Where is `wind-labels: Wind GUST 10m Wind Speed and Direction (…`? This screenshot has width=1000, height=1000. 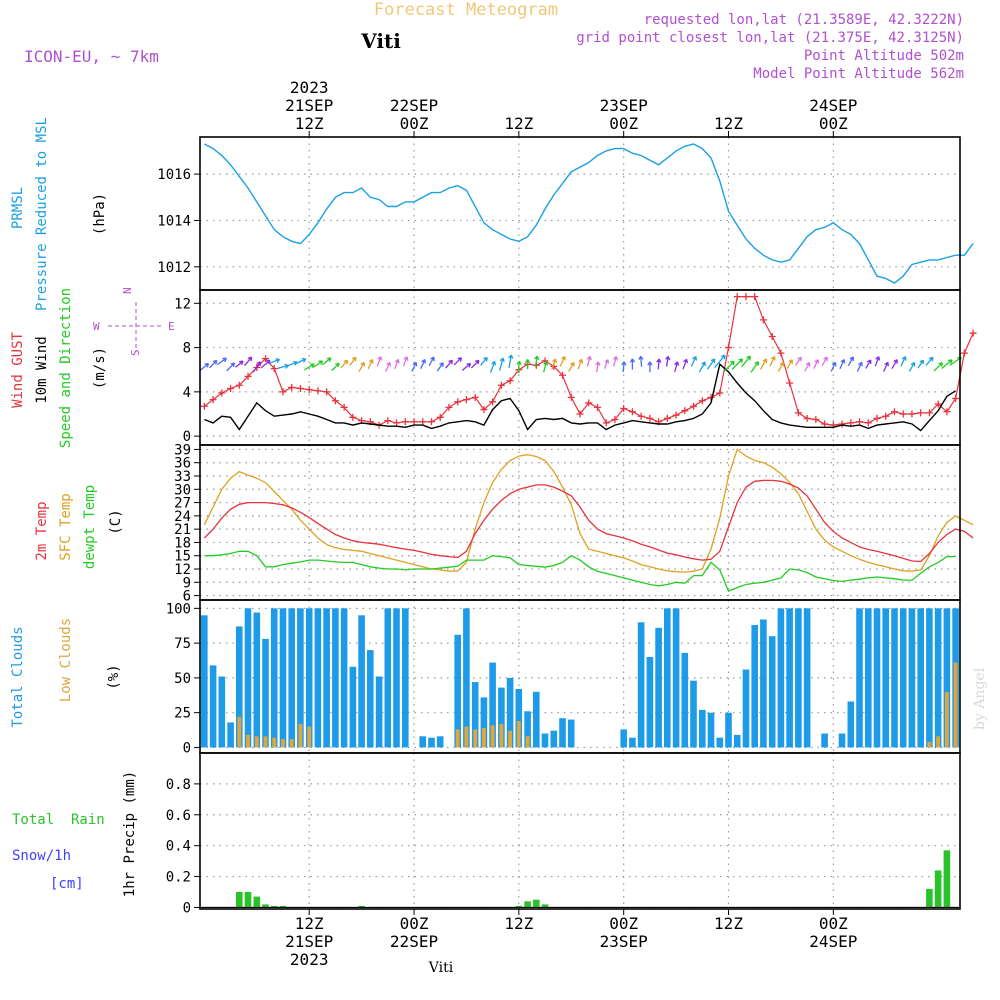 wind-labels: Wind GUST 10m Wind Speed and Direction (… is located at coordinates (92, 367).